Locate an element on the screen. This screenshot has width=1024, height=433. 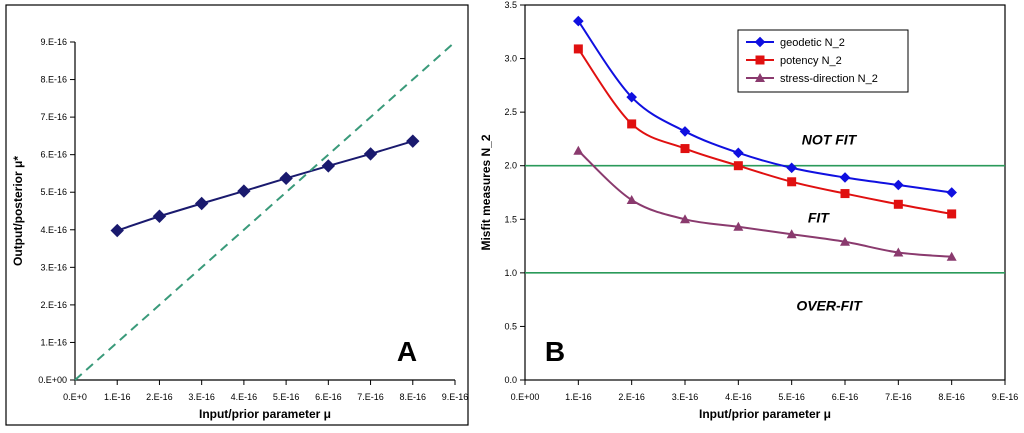
legend-label: potency N_2 is located at coordinates (811, 61).